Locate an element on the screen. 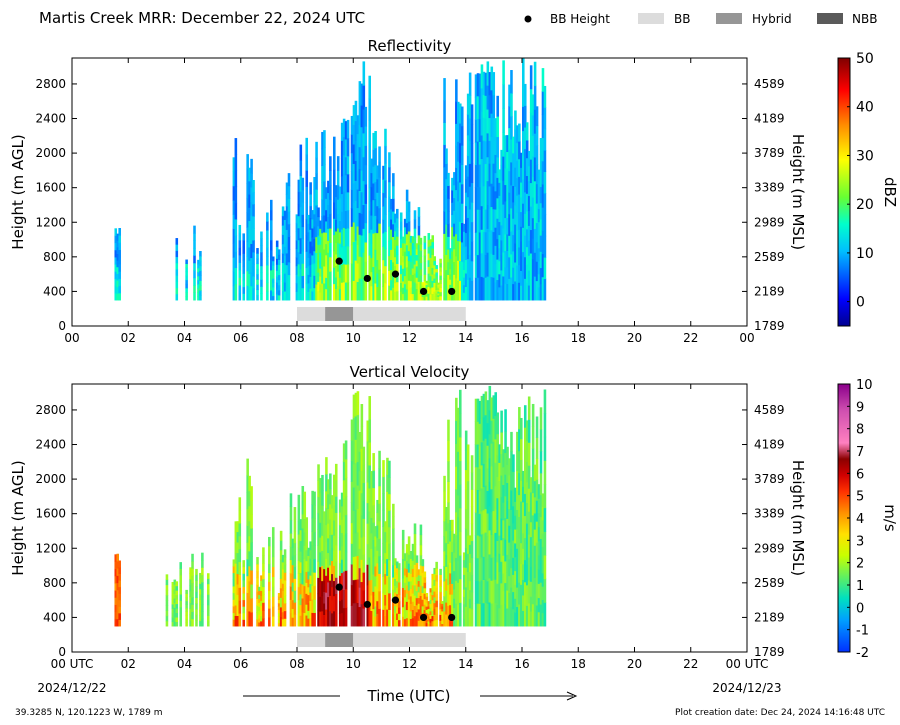  colorbar-tick-label: 5 is located at coordinates (860, 497).